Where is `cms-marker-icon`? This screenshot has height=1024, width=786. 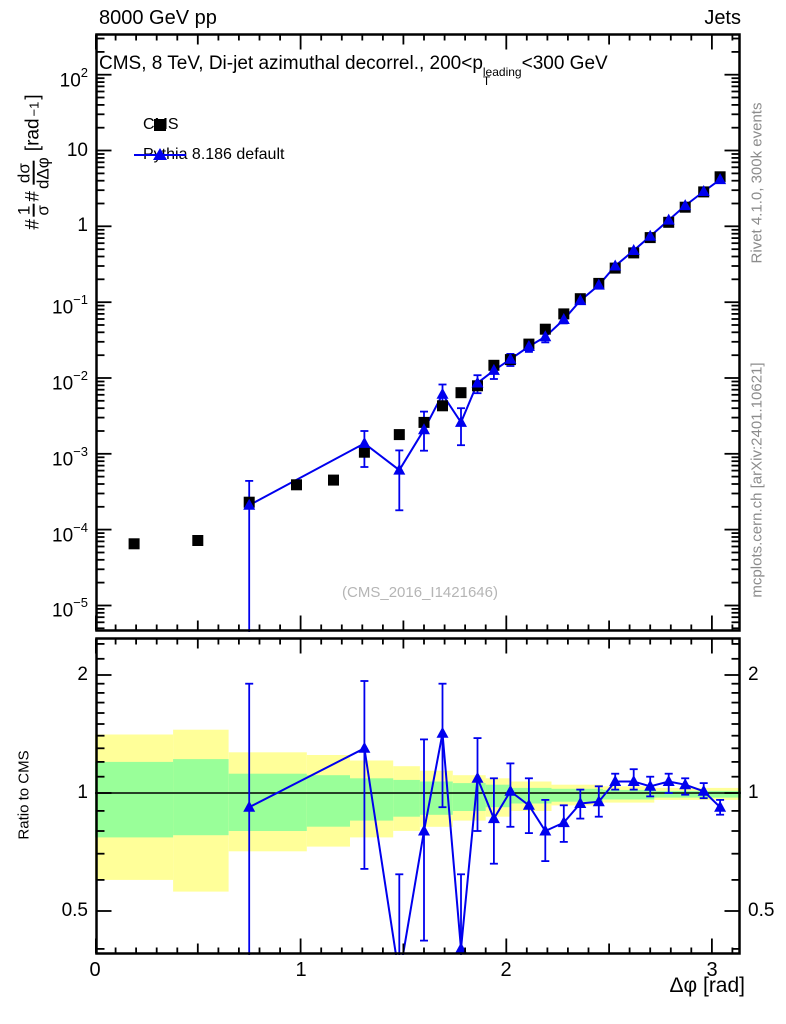 cms-marker-icon is located at coordinates (160, 125).